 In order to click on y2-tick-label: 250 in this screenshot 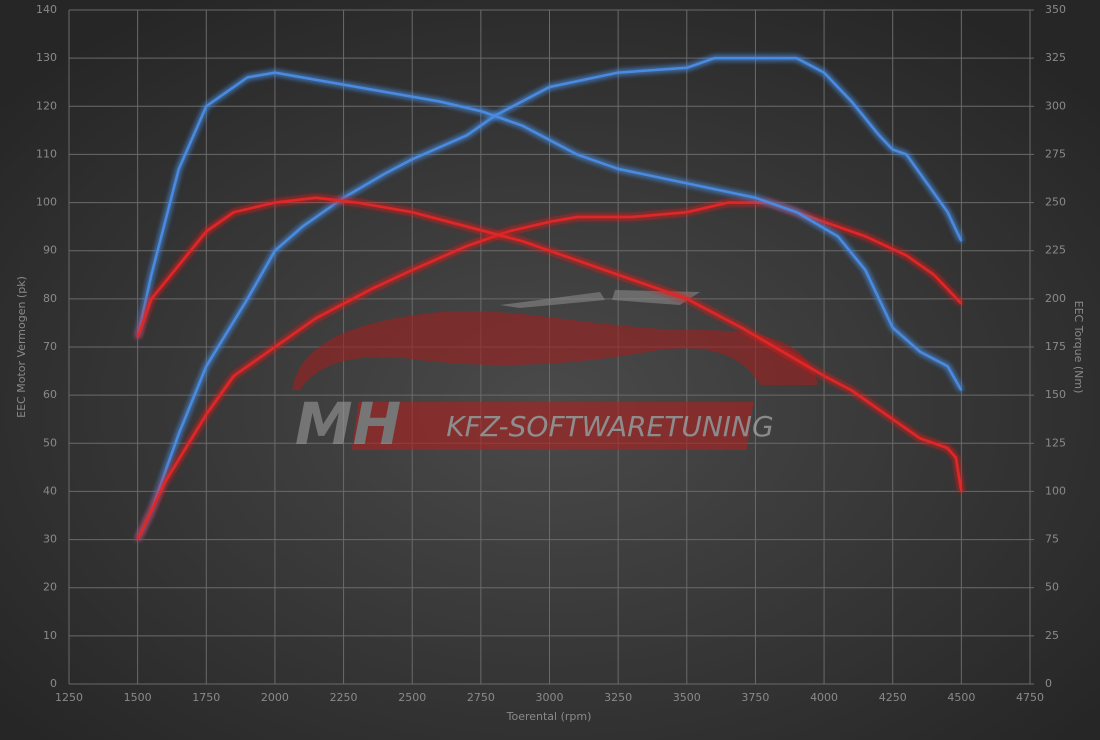, I will do `click(1055, 202)`.